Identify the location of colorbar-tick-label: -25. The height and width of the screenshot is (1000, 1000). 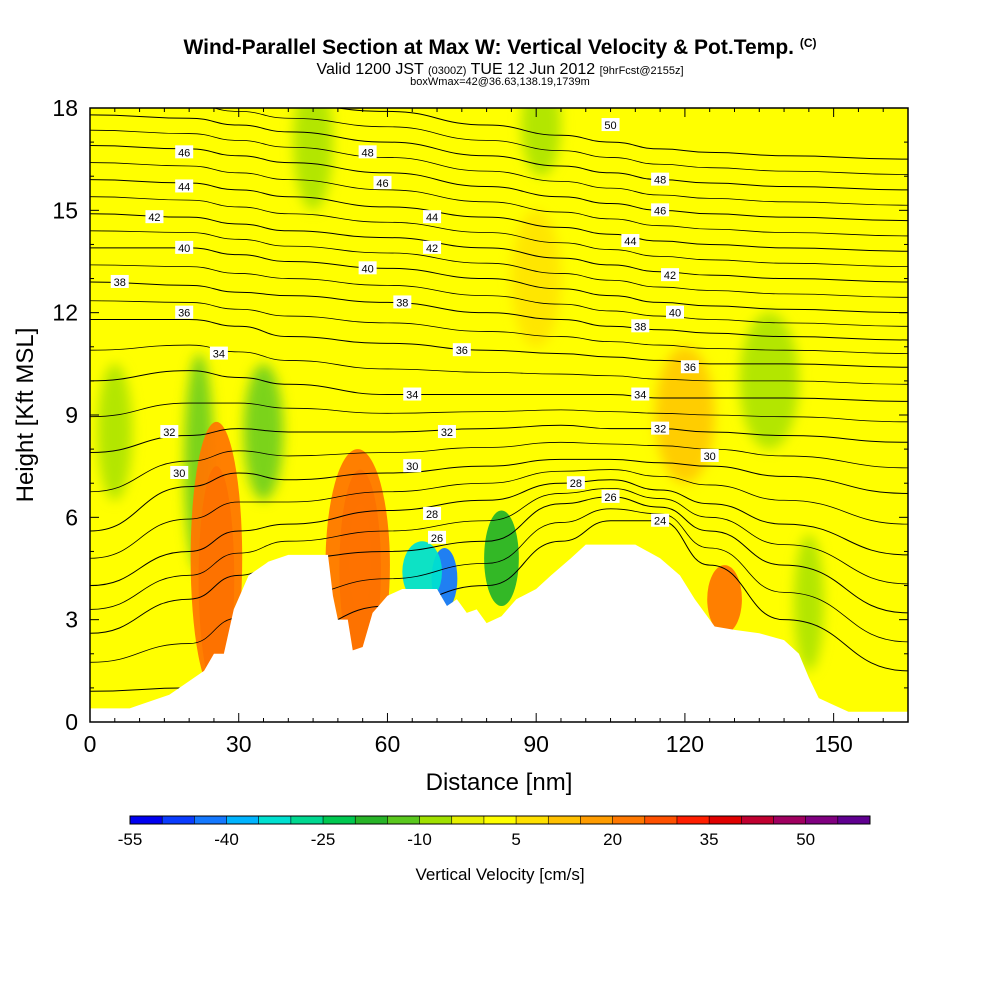
(323, 839).